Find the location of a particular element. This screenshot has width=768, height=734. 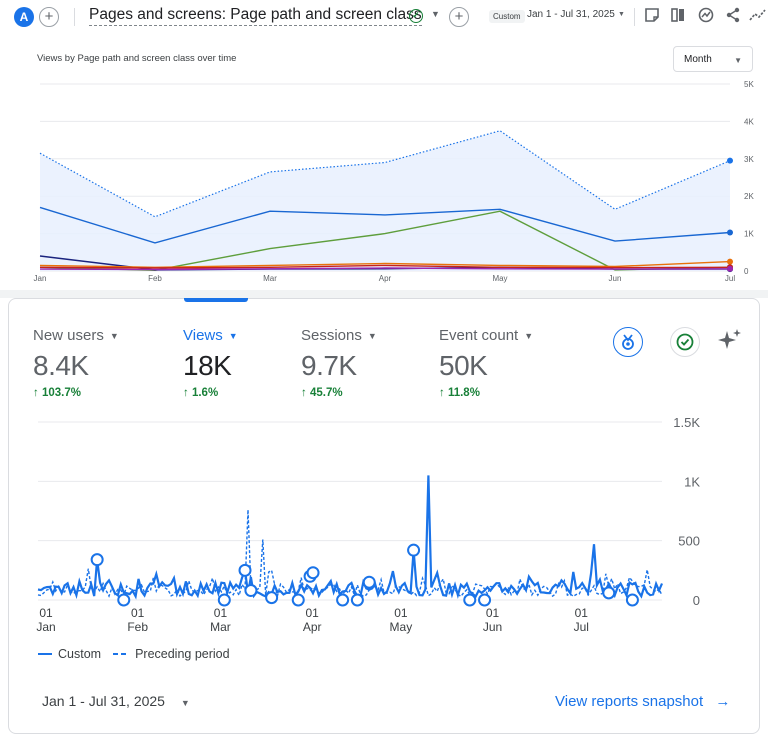

add-icon: + is located at coordinates (49, 17).